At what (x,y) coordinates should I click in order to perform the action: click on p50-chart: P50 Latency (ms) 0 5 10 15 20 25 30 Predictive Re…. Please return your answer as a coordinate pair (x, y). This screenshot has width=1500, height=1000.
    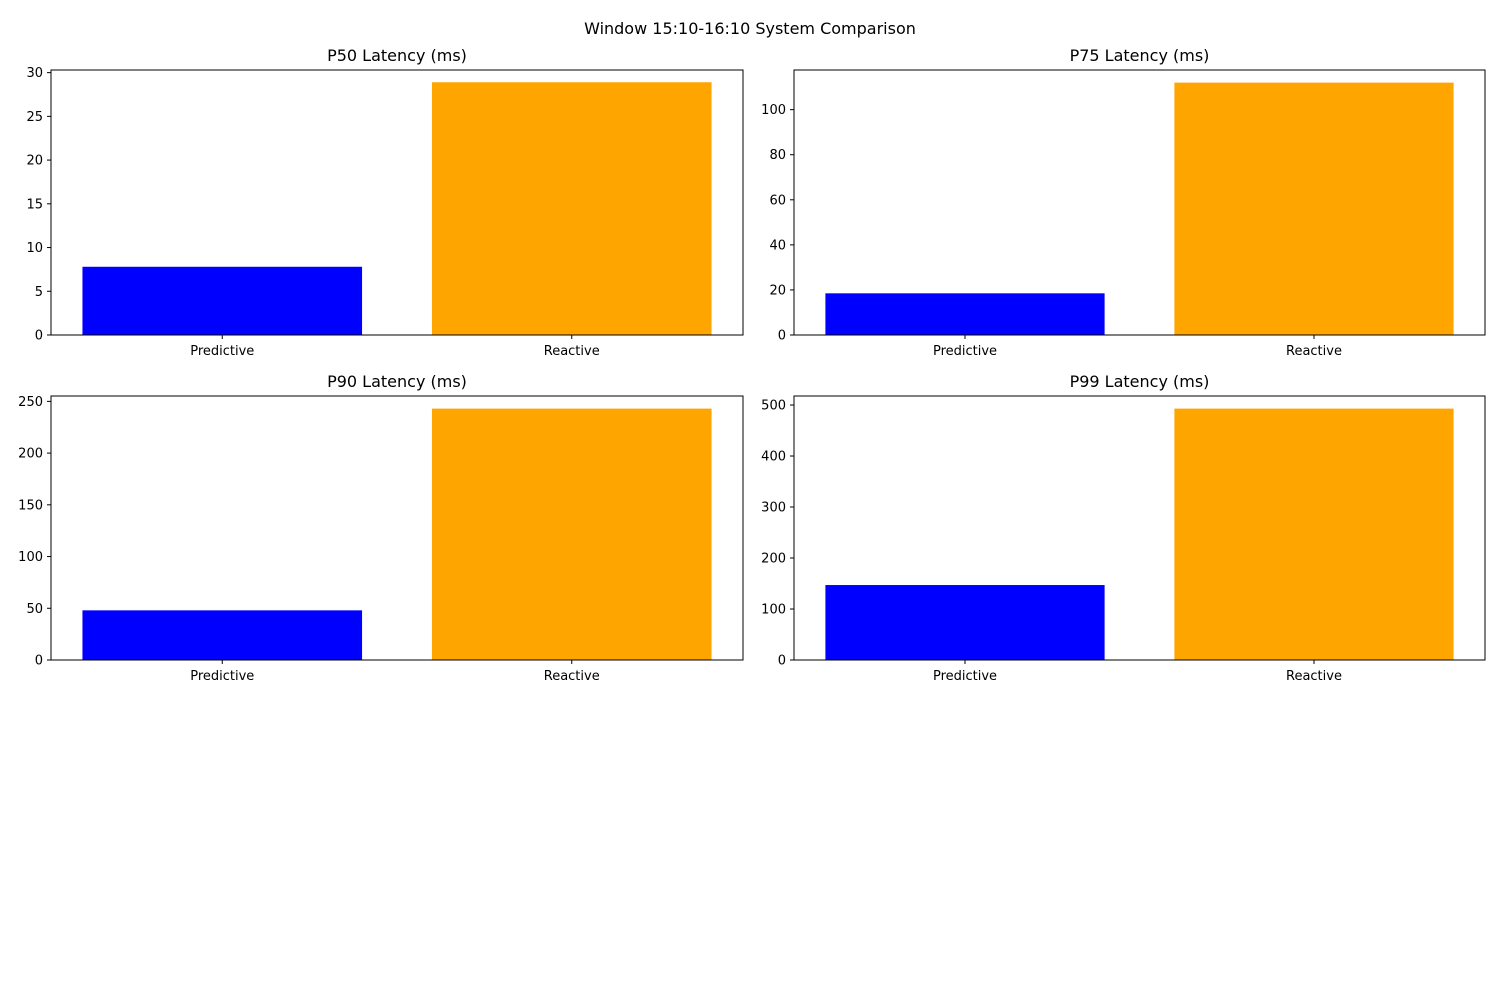
    Looking at the image, I should click on (385, 202).